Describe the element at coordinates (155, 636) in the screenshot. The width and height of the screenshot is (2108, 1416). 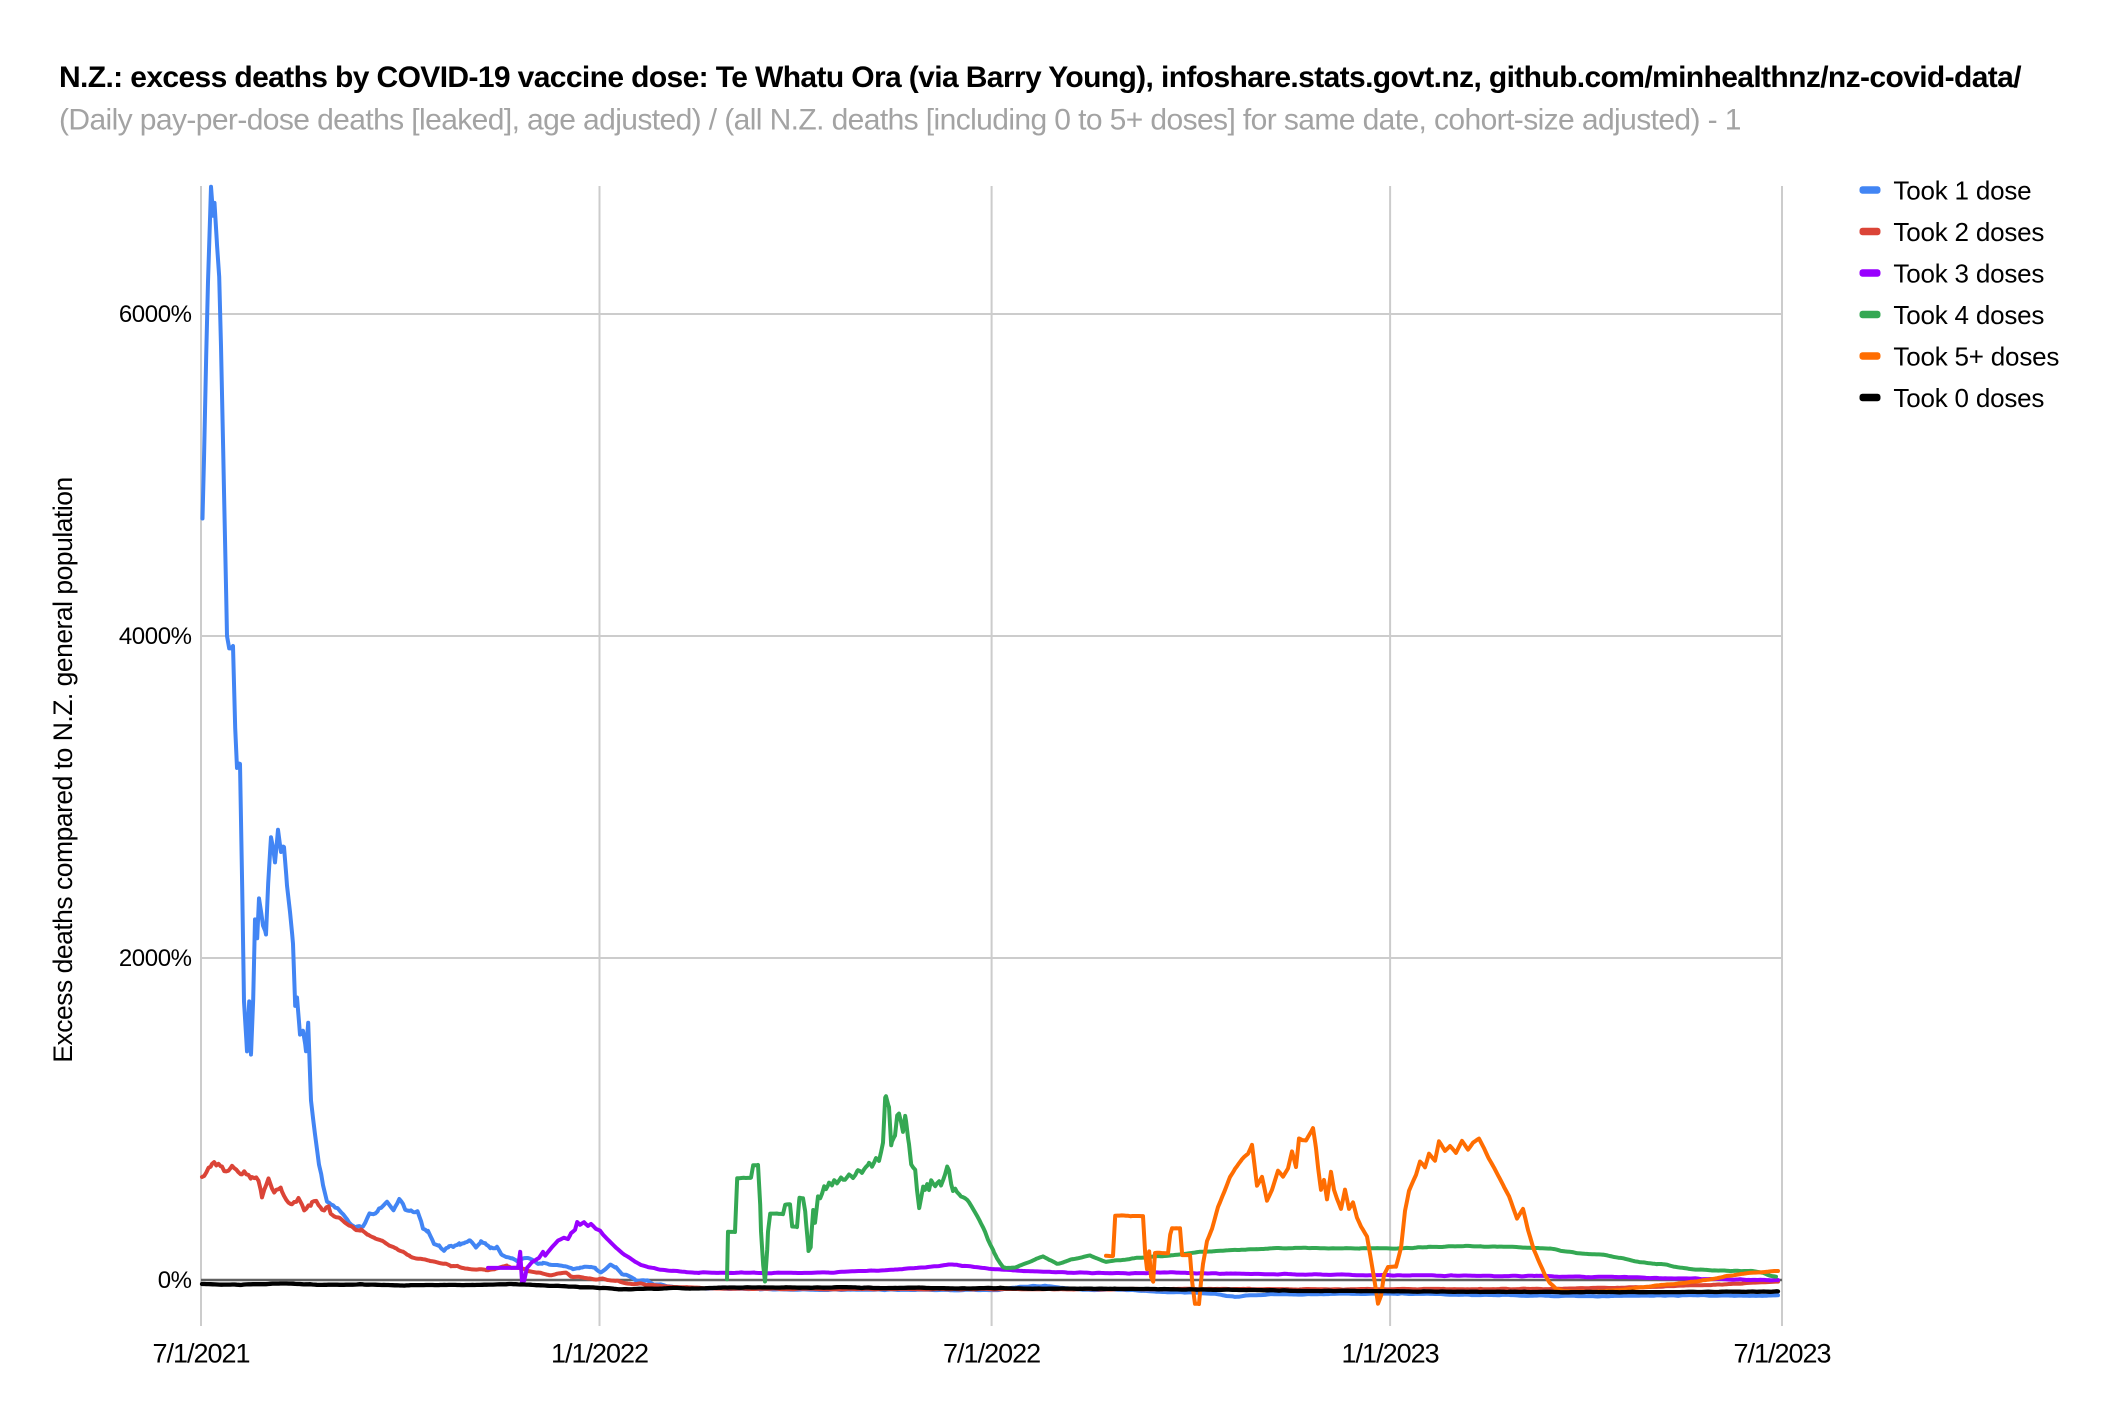
I see `svg-text: 4000%` at that location.